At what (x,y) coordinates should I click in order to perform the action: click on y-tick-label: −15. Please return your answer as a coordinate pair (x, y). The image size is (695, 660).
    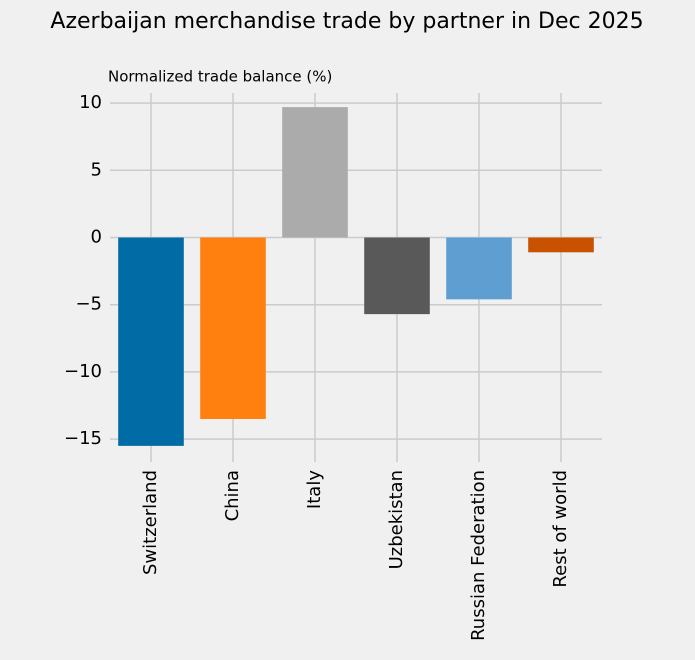
    Looking at the image, I should click on (83, 438).